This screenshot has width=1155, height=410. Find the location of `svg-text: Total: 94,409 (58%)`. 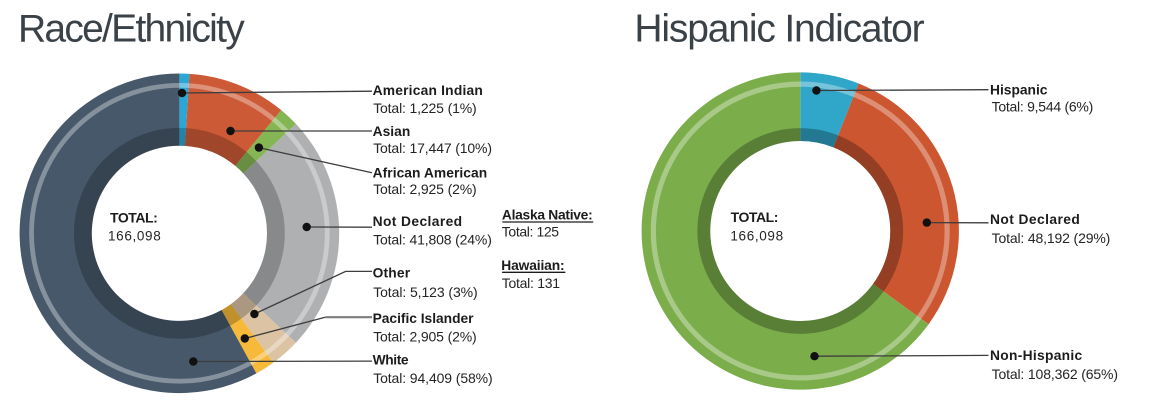

svg-text: Total: 94,409 (58%) is located at coordinates (432, 378).